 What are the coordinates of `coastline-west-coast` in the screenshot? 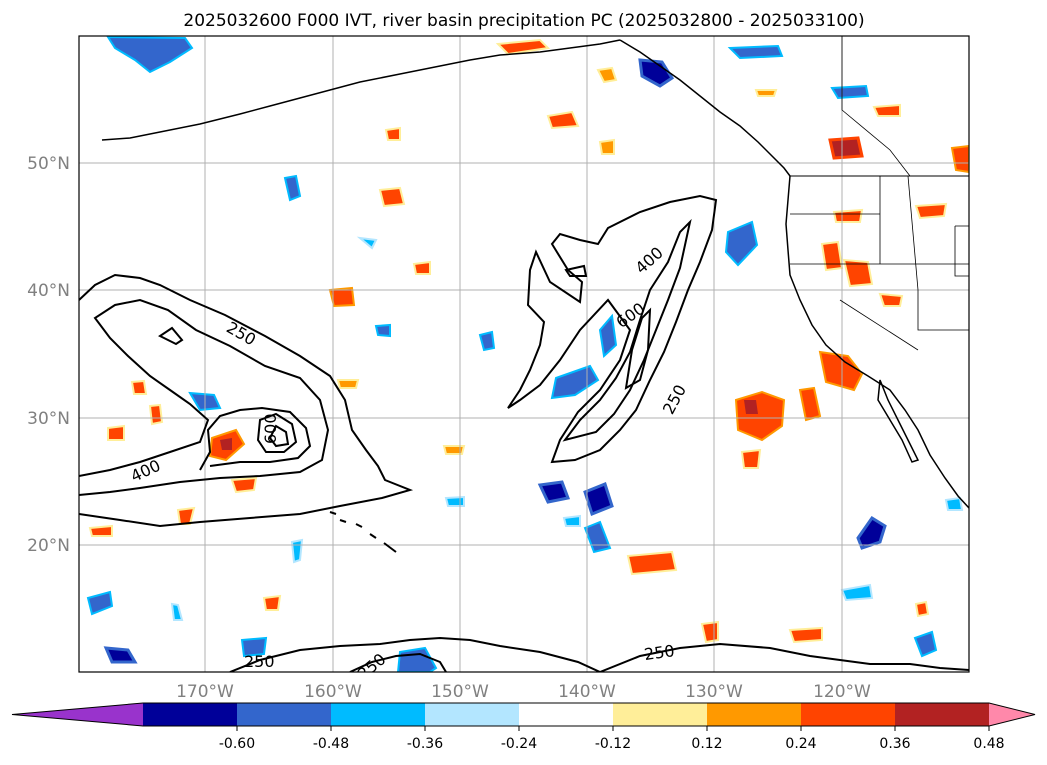 It's located at (877, 342).